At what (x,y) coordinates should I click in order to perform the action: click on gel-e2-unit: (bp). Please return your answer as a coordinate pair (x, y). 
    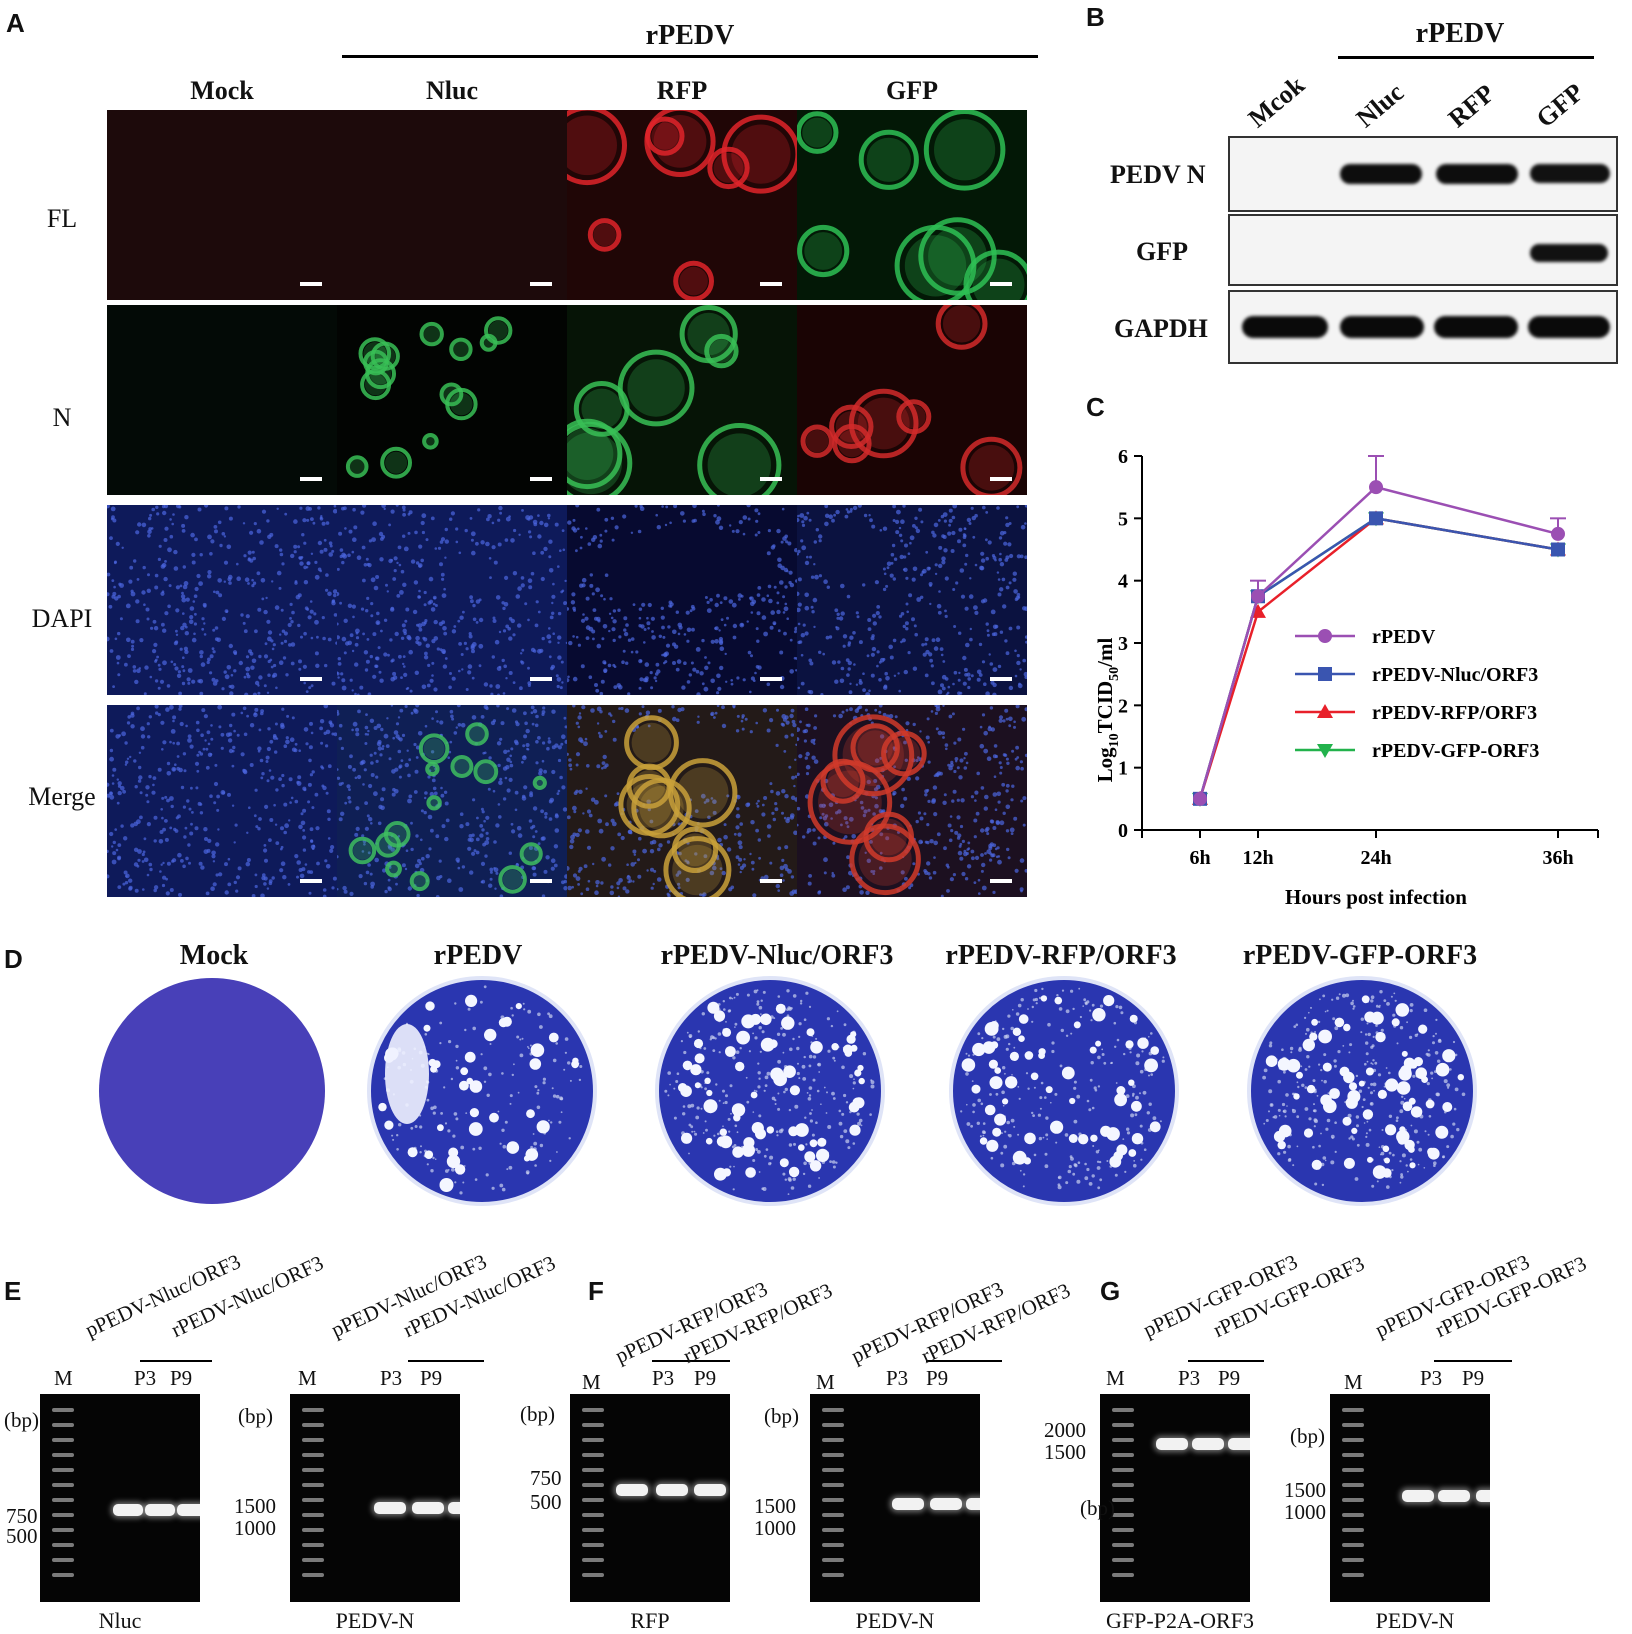
    Looking at the image, I should click on (255, 1416).